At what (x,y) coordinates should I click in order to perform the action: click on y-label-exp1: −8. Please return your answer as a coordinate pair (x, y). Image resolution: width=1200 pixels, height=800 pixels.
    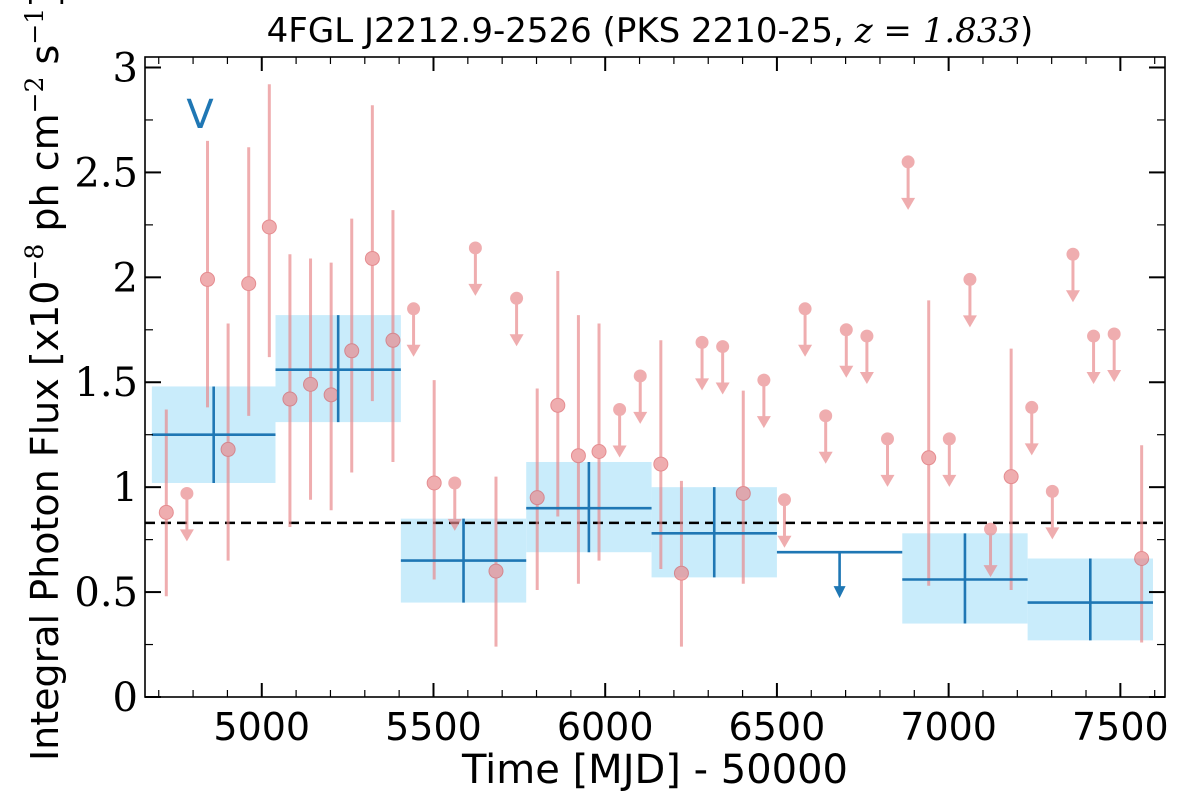
    Looking at the image, I should click on (34, 262).